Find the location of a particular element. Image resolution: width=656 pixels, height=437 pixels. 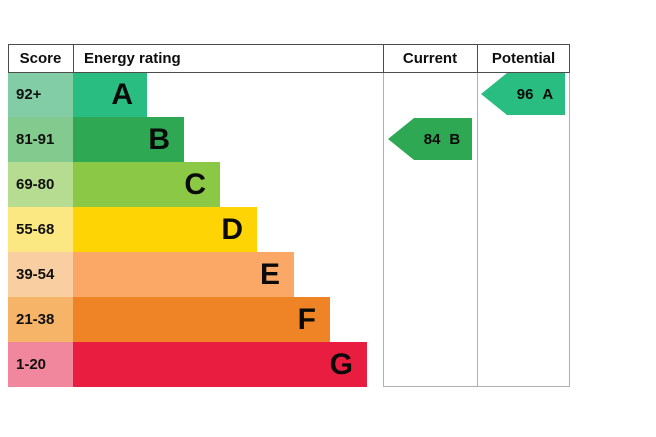

potential-score: 96 is located at coordinates (525, 94).